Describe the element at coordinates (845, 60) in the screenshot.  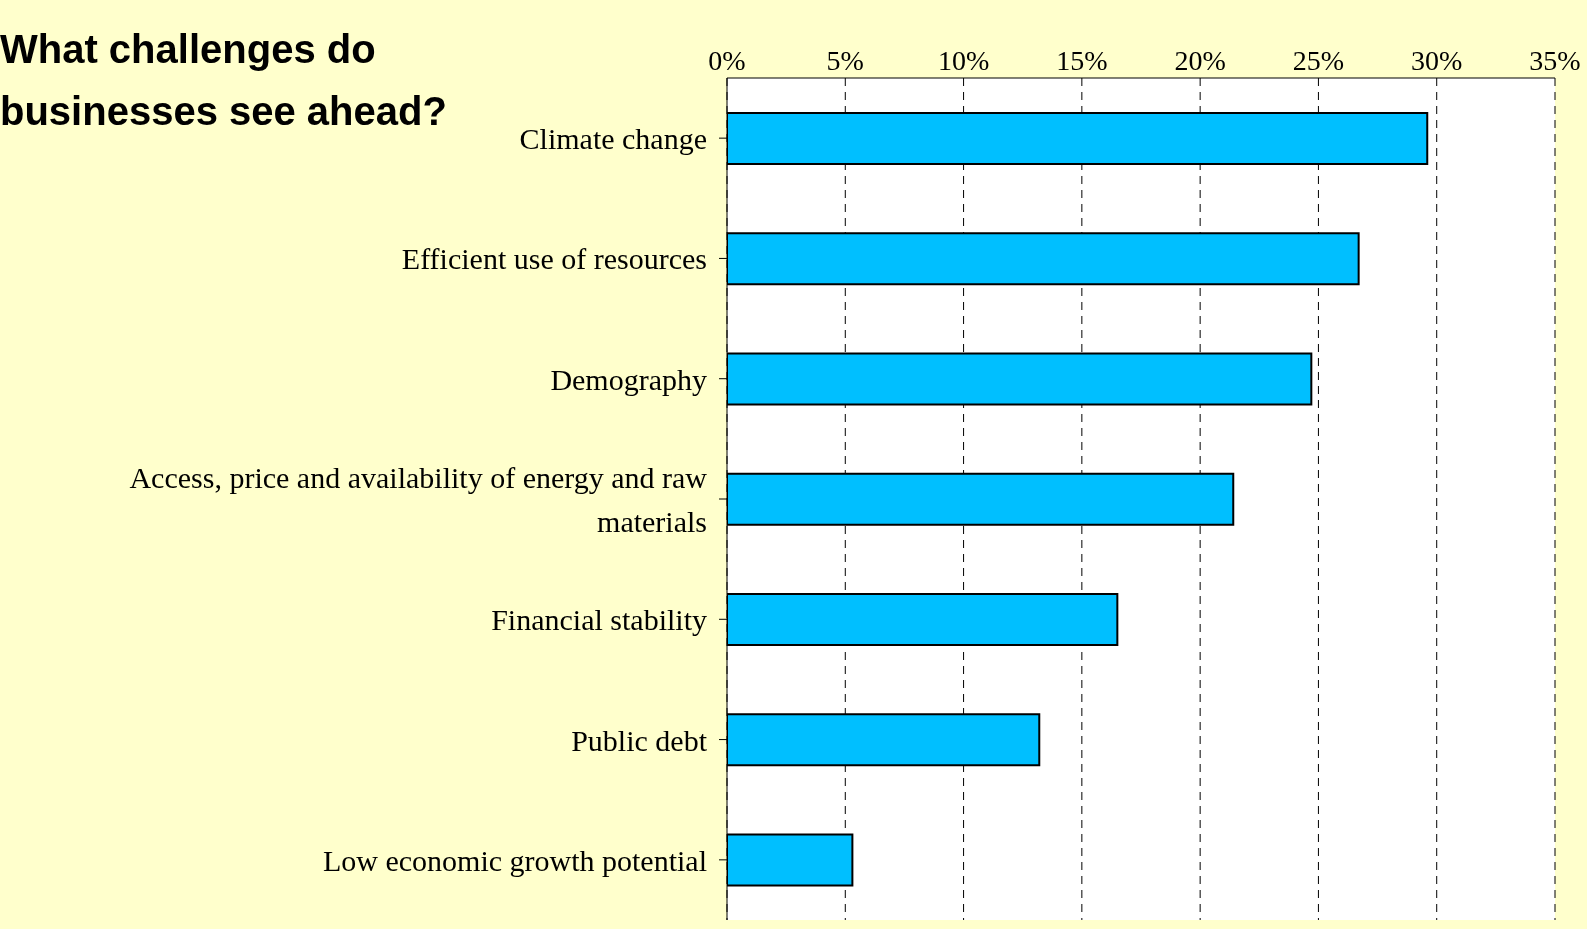
I see `x-tick-label: 5%` at that location.